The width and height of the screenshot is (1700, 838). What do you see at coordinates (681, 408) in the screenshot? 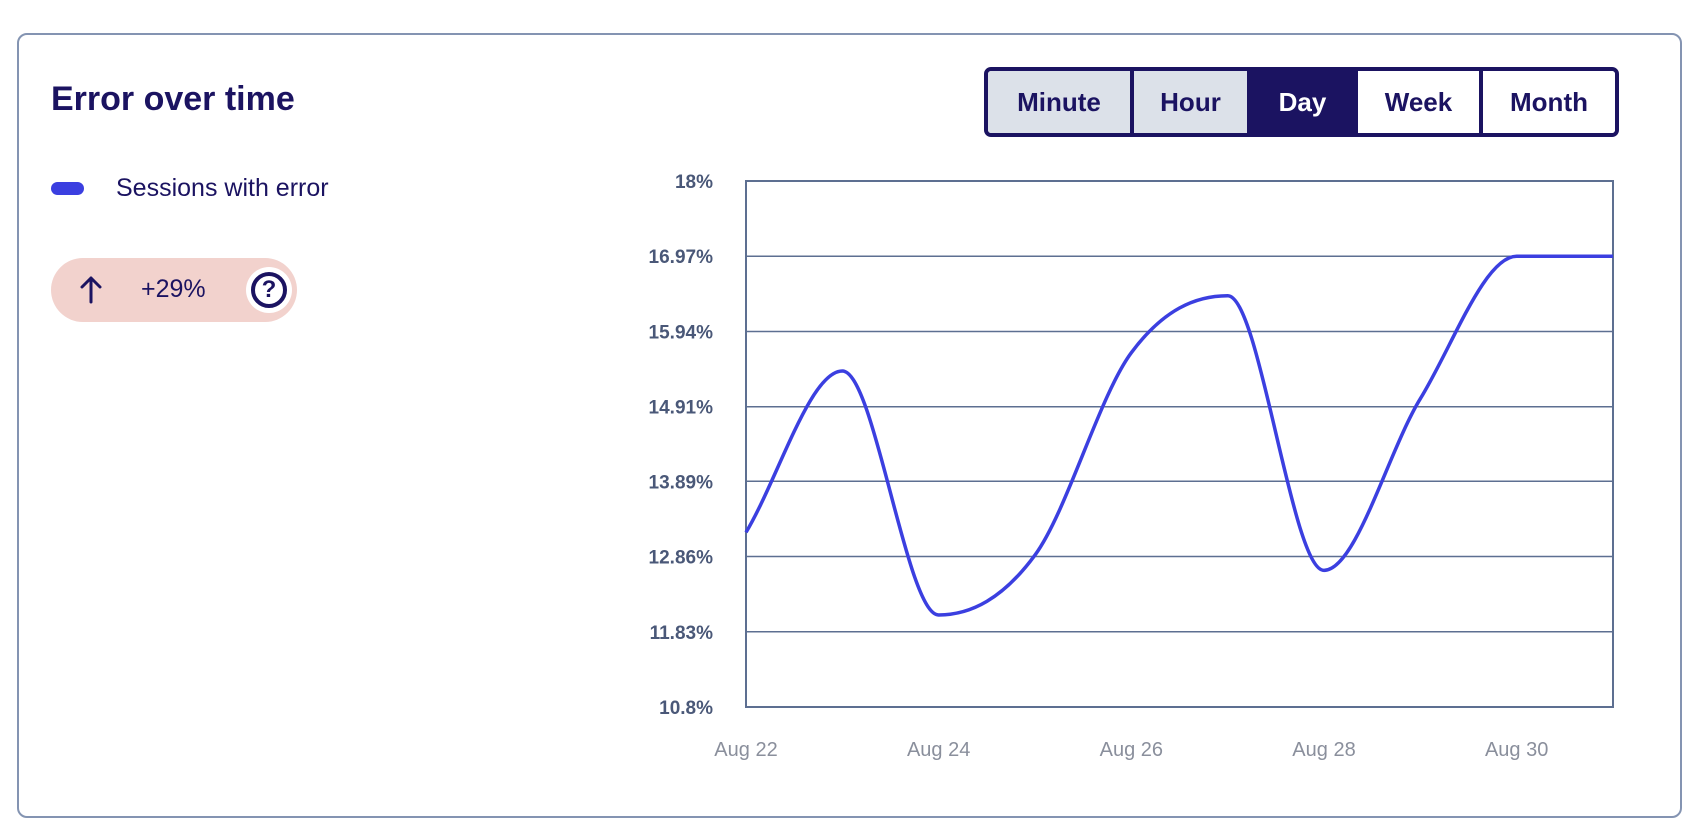
I see `y-tick-label: 14.91%` at bounding box center [681, 408].